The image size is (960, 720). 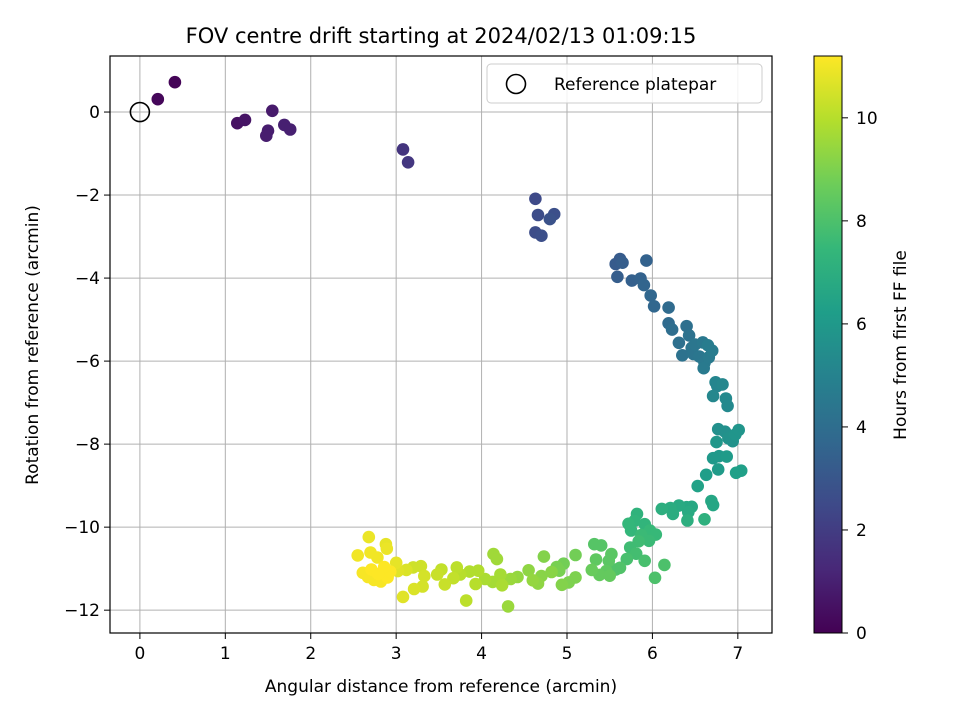 I want to click on reference-platepar-marker, so click(x=140, y=112).